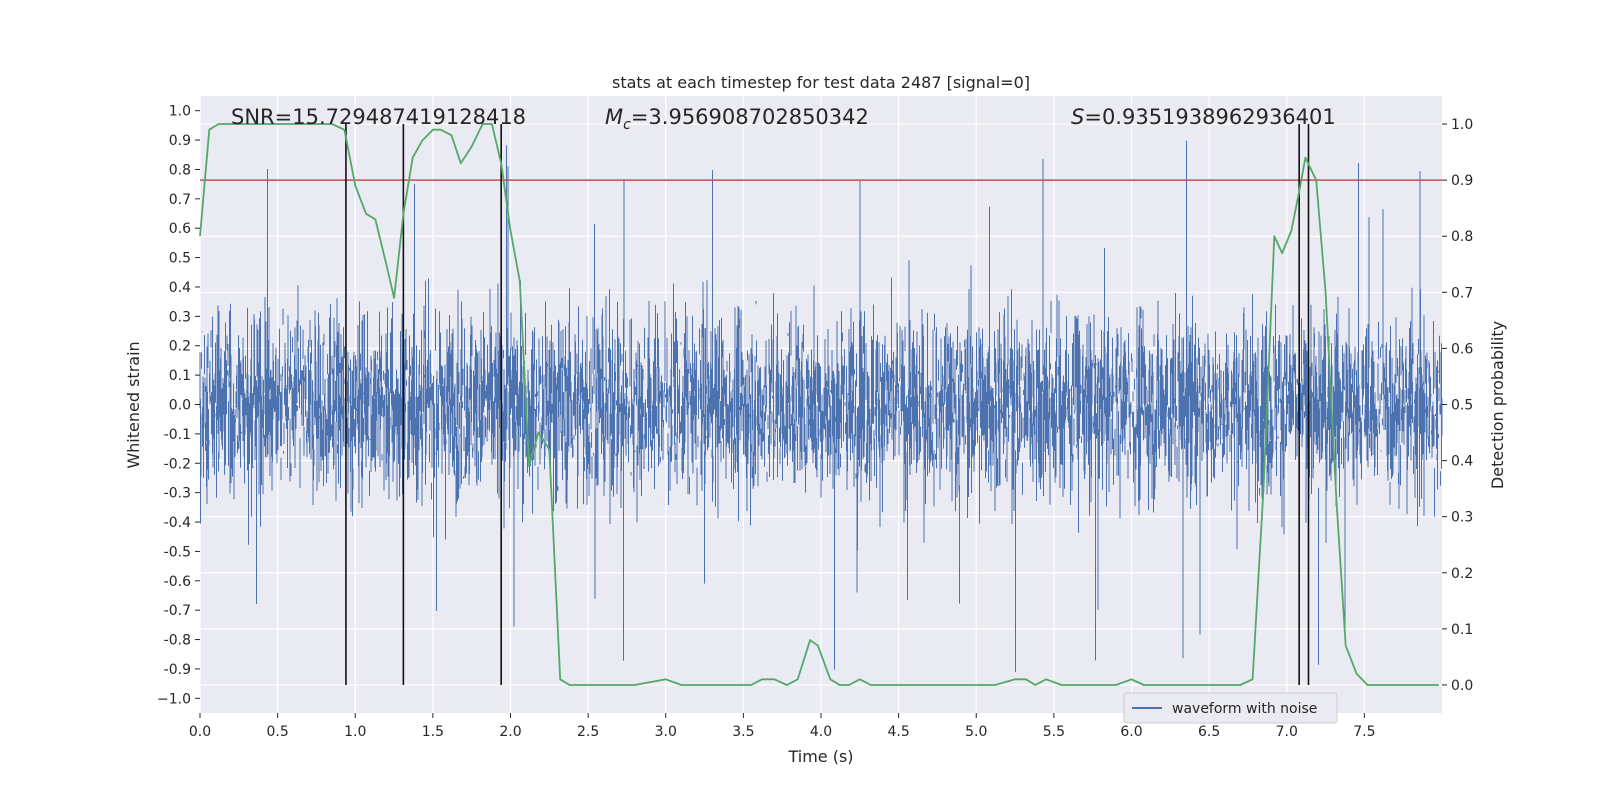 This screenshot has width=1600, height=800. I want to click on y2-axis-label: Detection probability, so click(1497, 405).